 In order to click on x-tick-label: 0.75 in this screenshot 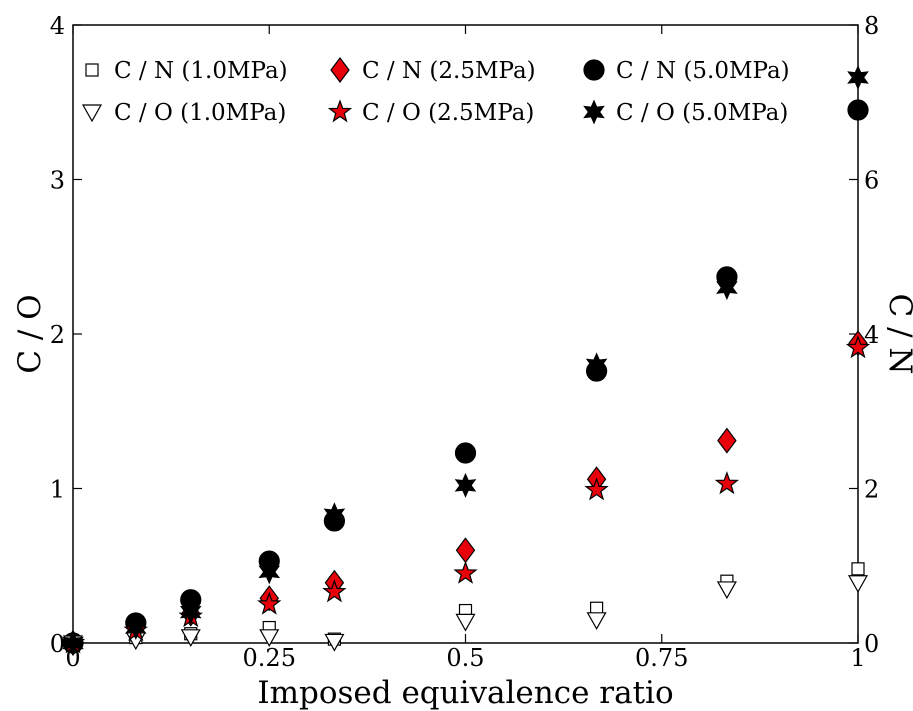, I will do `click(661, 658)`.